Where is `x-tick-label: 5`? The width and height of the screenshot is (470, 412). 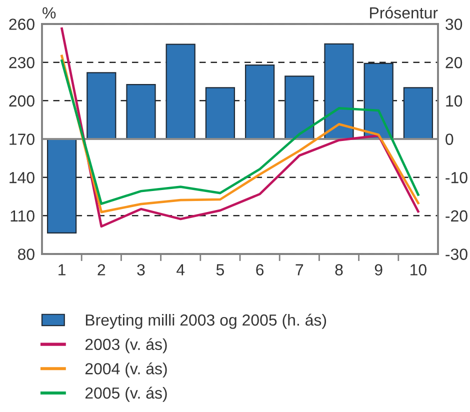
x-tick-label: 5 is located at coordinates (220, 270).